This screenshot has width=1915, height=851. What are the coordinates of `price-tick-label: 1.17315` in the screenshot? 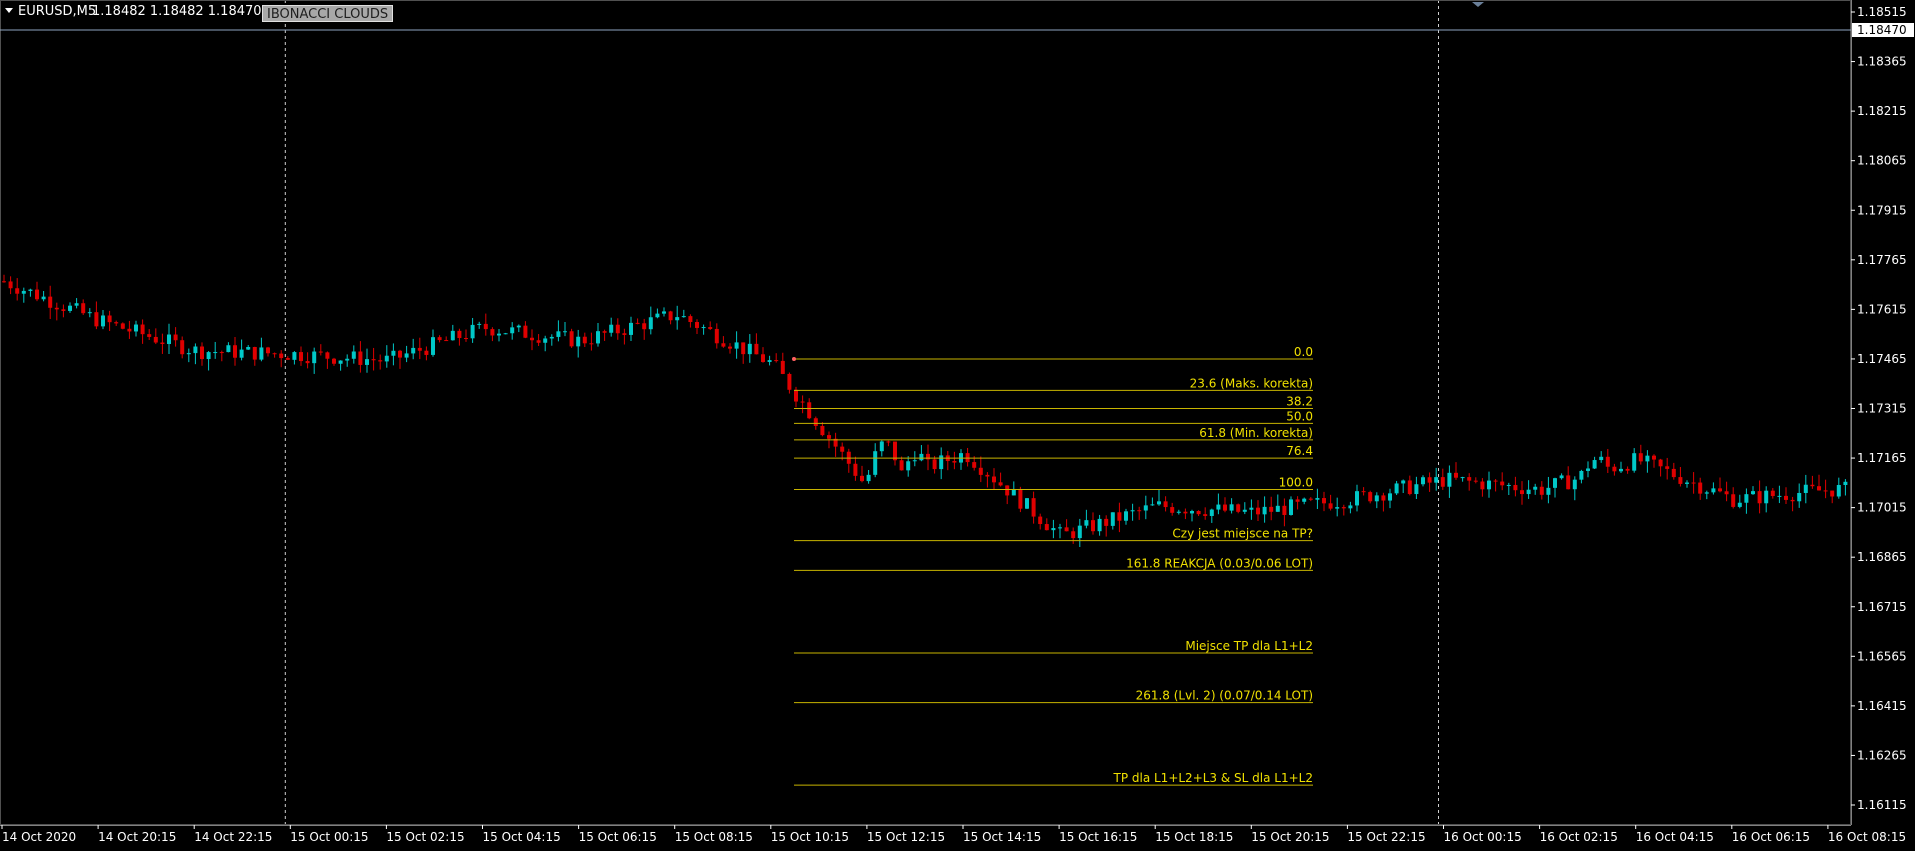 It's located at (1882, 409).